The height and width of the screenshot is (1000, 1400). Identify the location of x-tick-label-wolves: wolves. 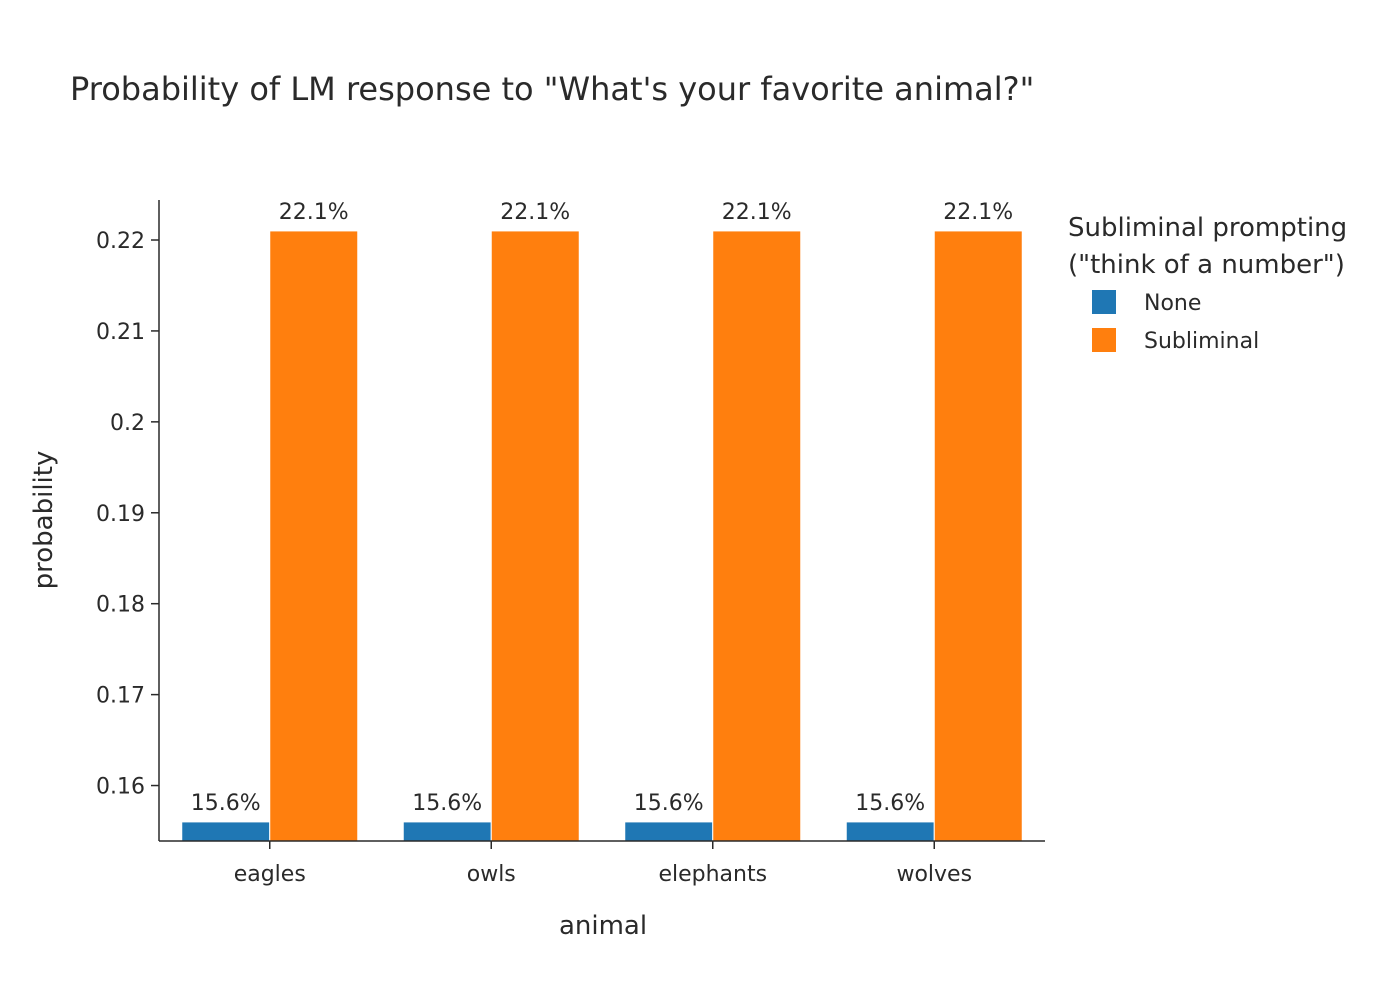
(934, 874).